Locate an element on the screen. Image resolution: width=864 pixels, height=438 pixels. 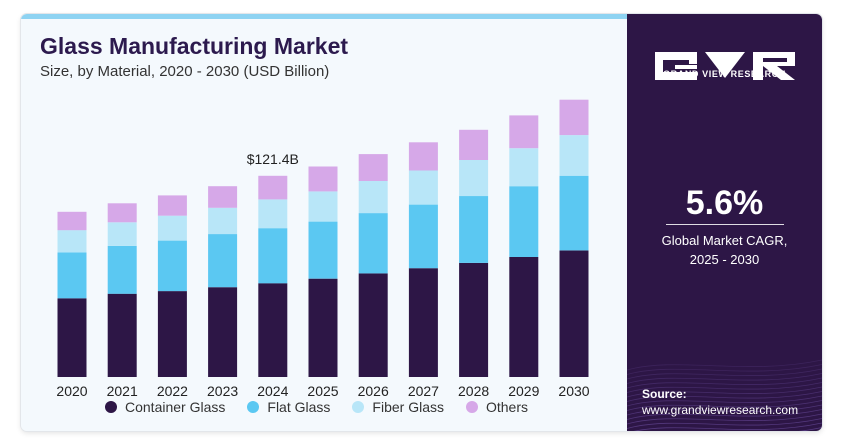
legend-label-flat-glass: Flat Glass is located at coordinates (299, 407).